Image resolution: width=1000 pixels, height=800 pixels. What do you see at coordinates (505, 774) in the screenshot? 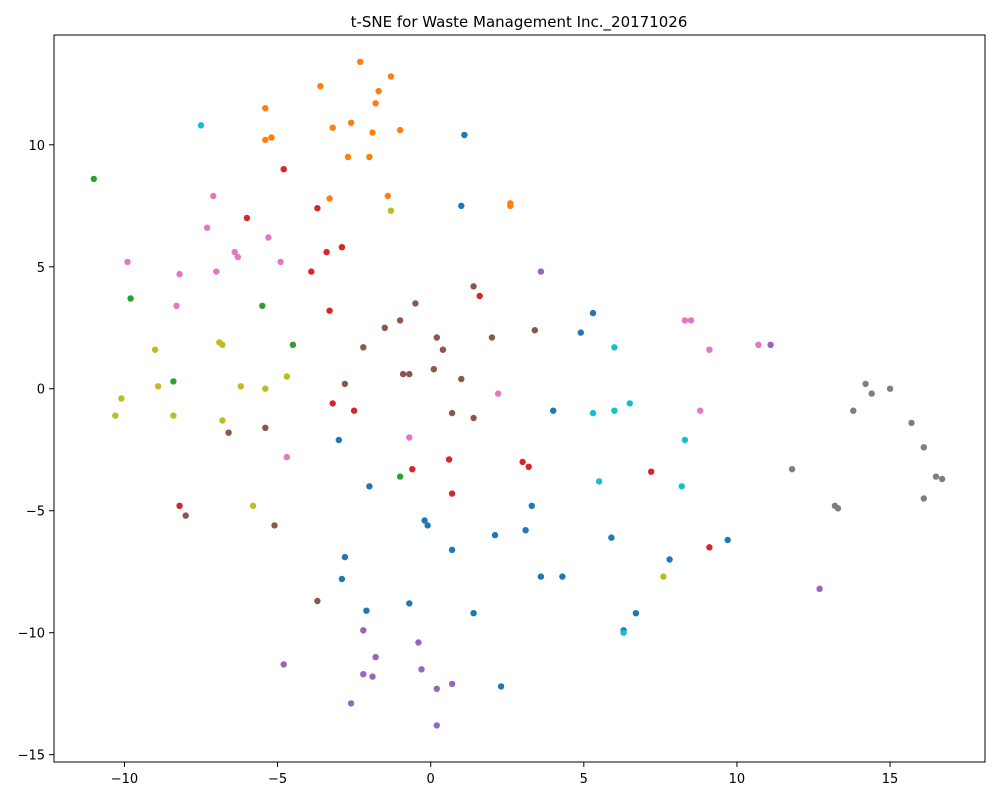
I see `x-axis-ticks: −10 −5 0 5 10 15` at bounding box center [505, 774].